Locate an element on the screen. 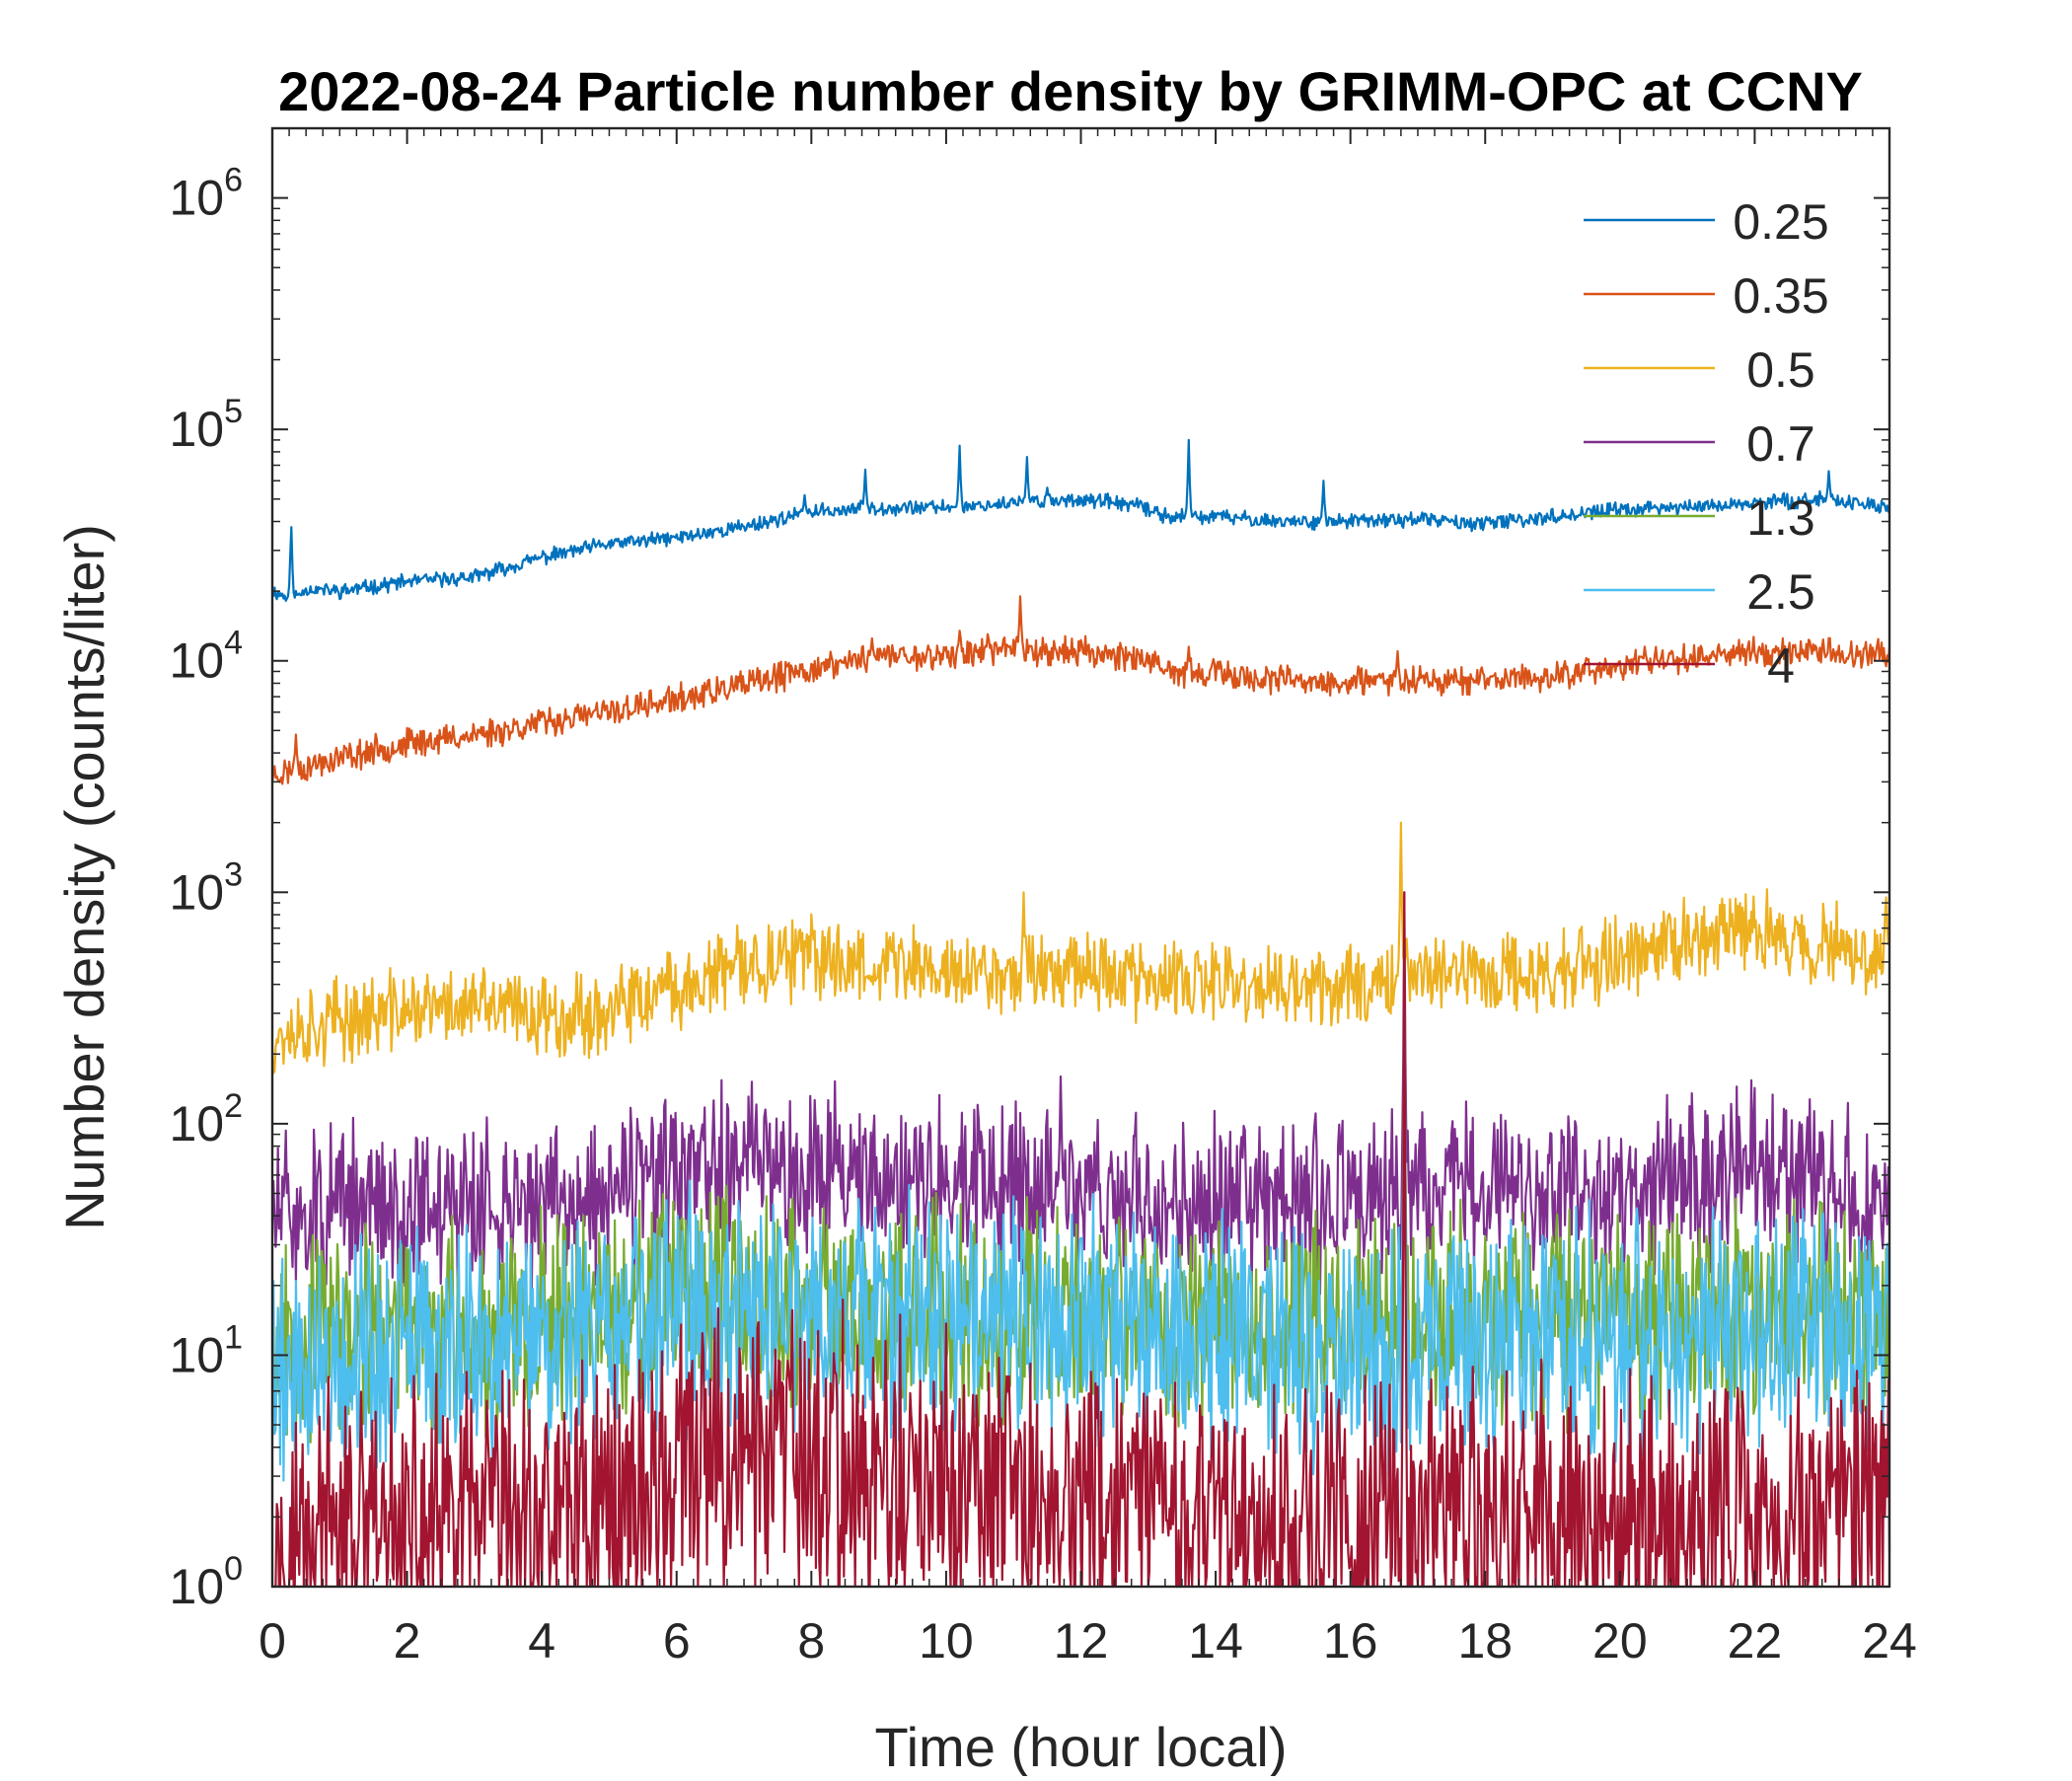 This screenshot has width=2072, height=1781. legend-label: 1.3 is located at coordinates (1781, 518).